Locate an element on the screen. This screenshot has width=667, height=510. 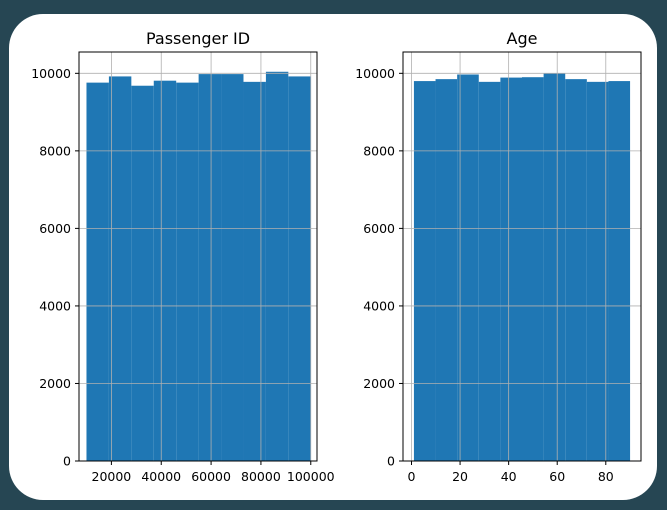
x-tick-label: 80000 is located at coordinates (261, 476).